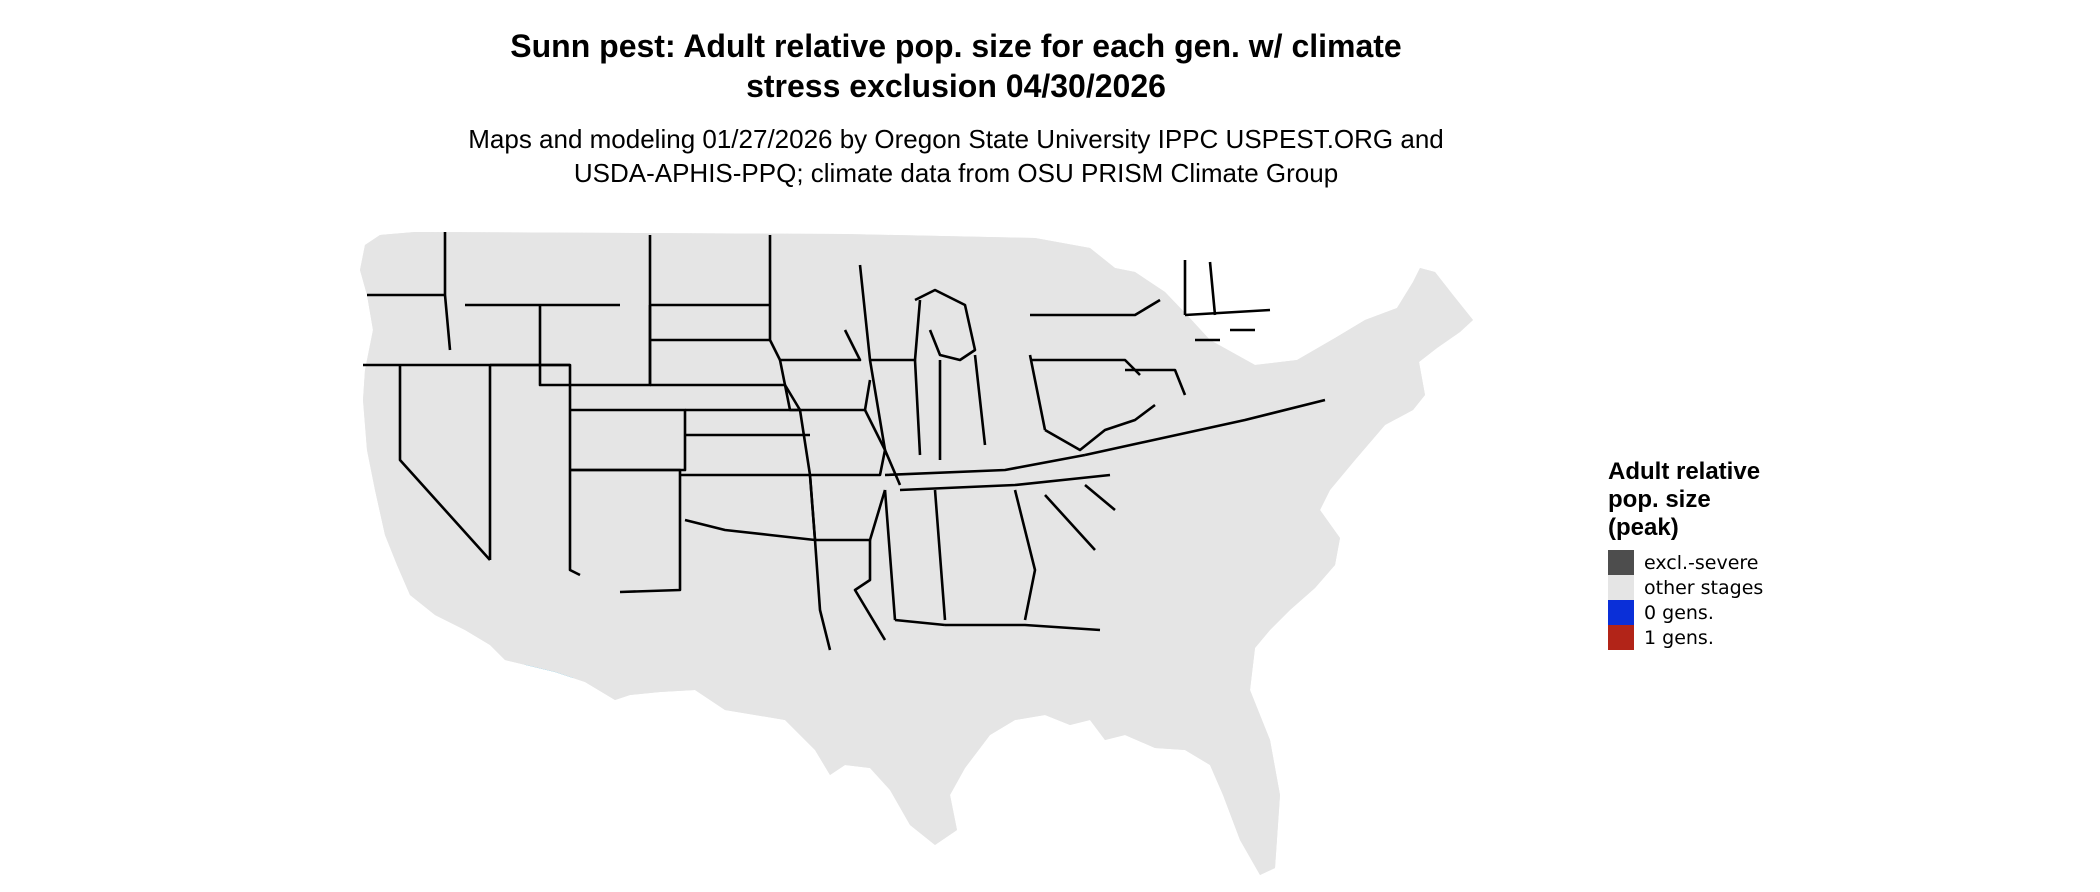 The height and width of the screenshot is (892, 2100). What do you see at coordinates (822, 595) in the screenshot?
I see `tx-east-border` at bounding box center [822, 595].